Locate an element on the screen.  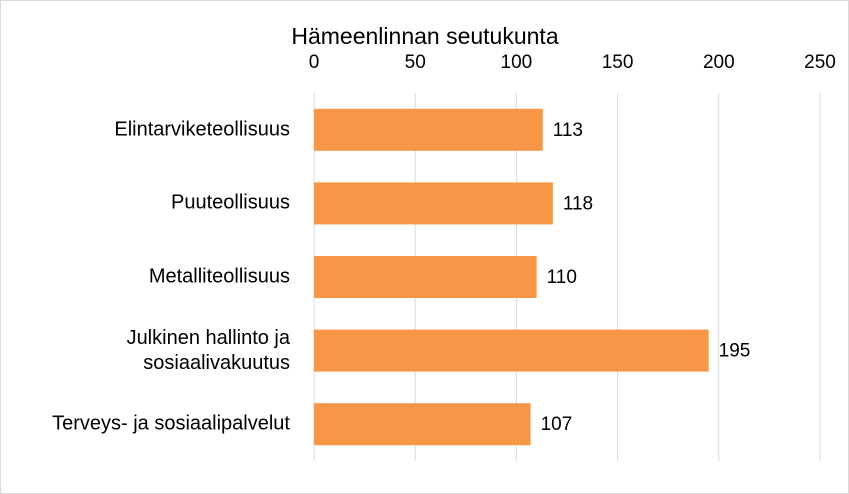
chart-title: Hämeenlinnan seutukunta is located at coordinates (424, 36).